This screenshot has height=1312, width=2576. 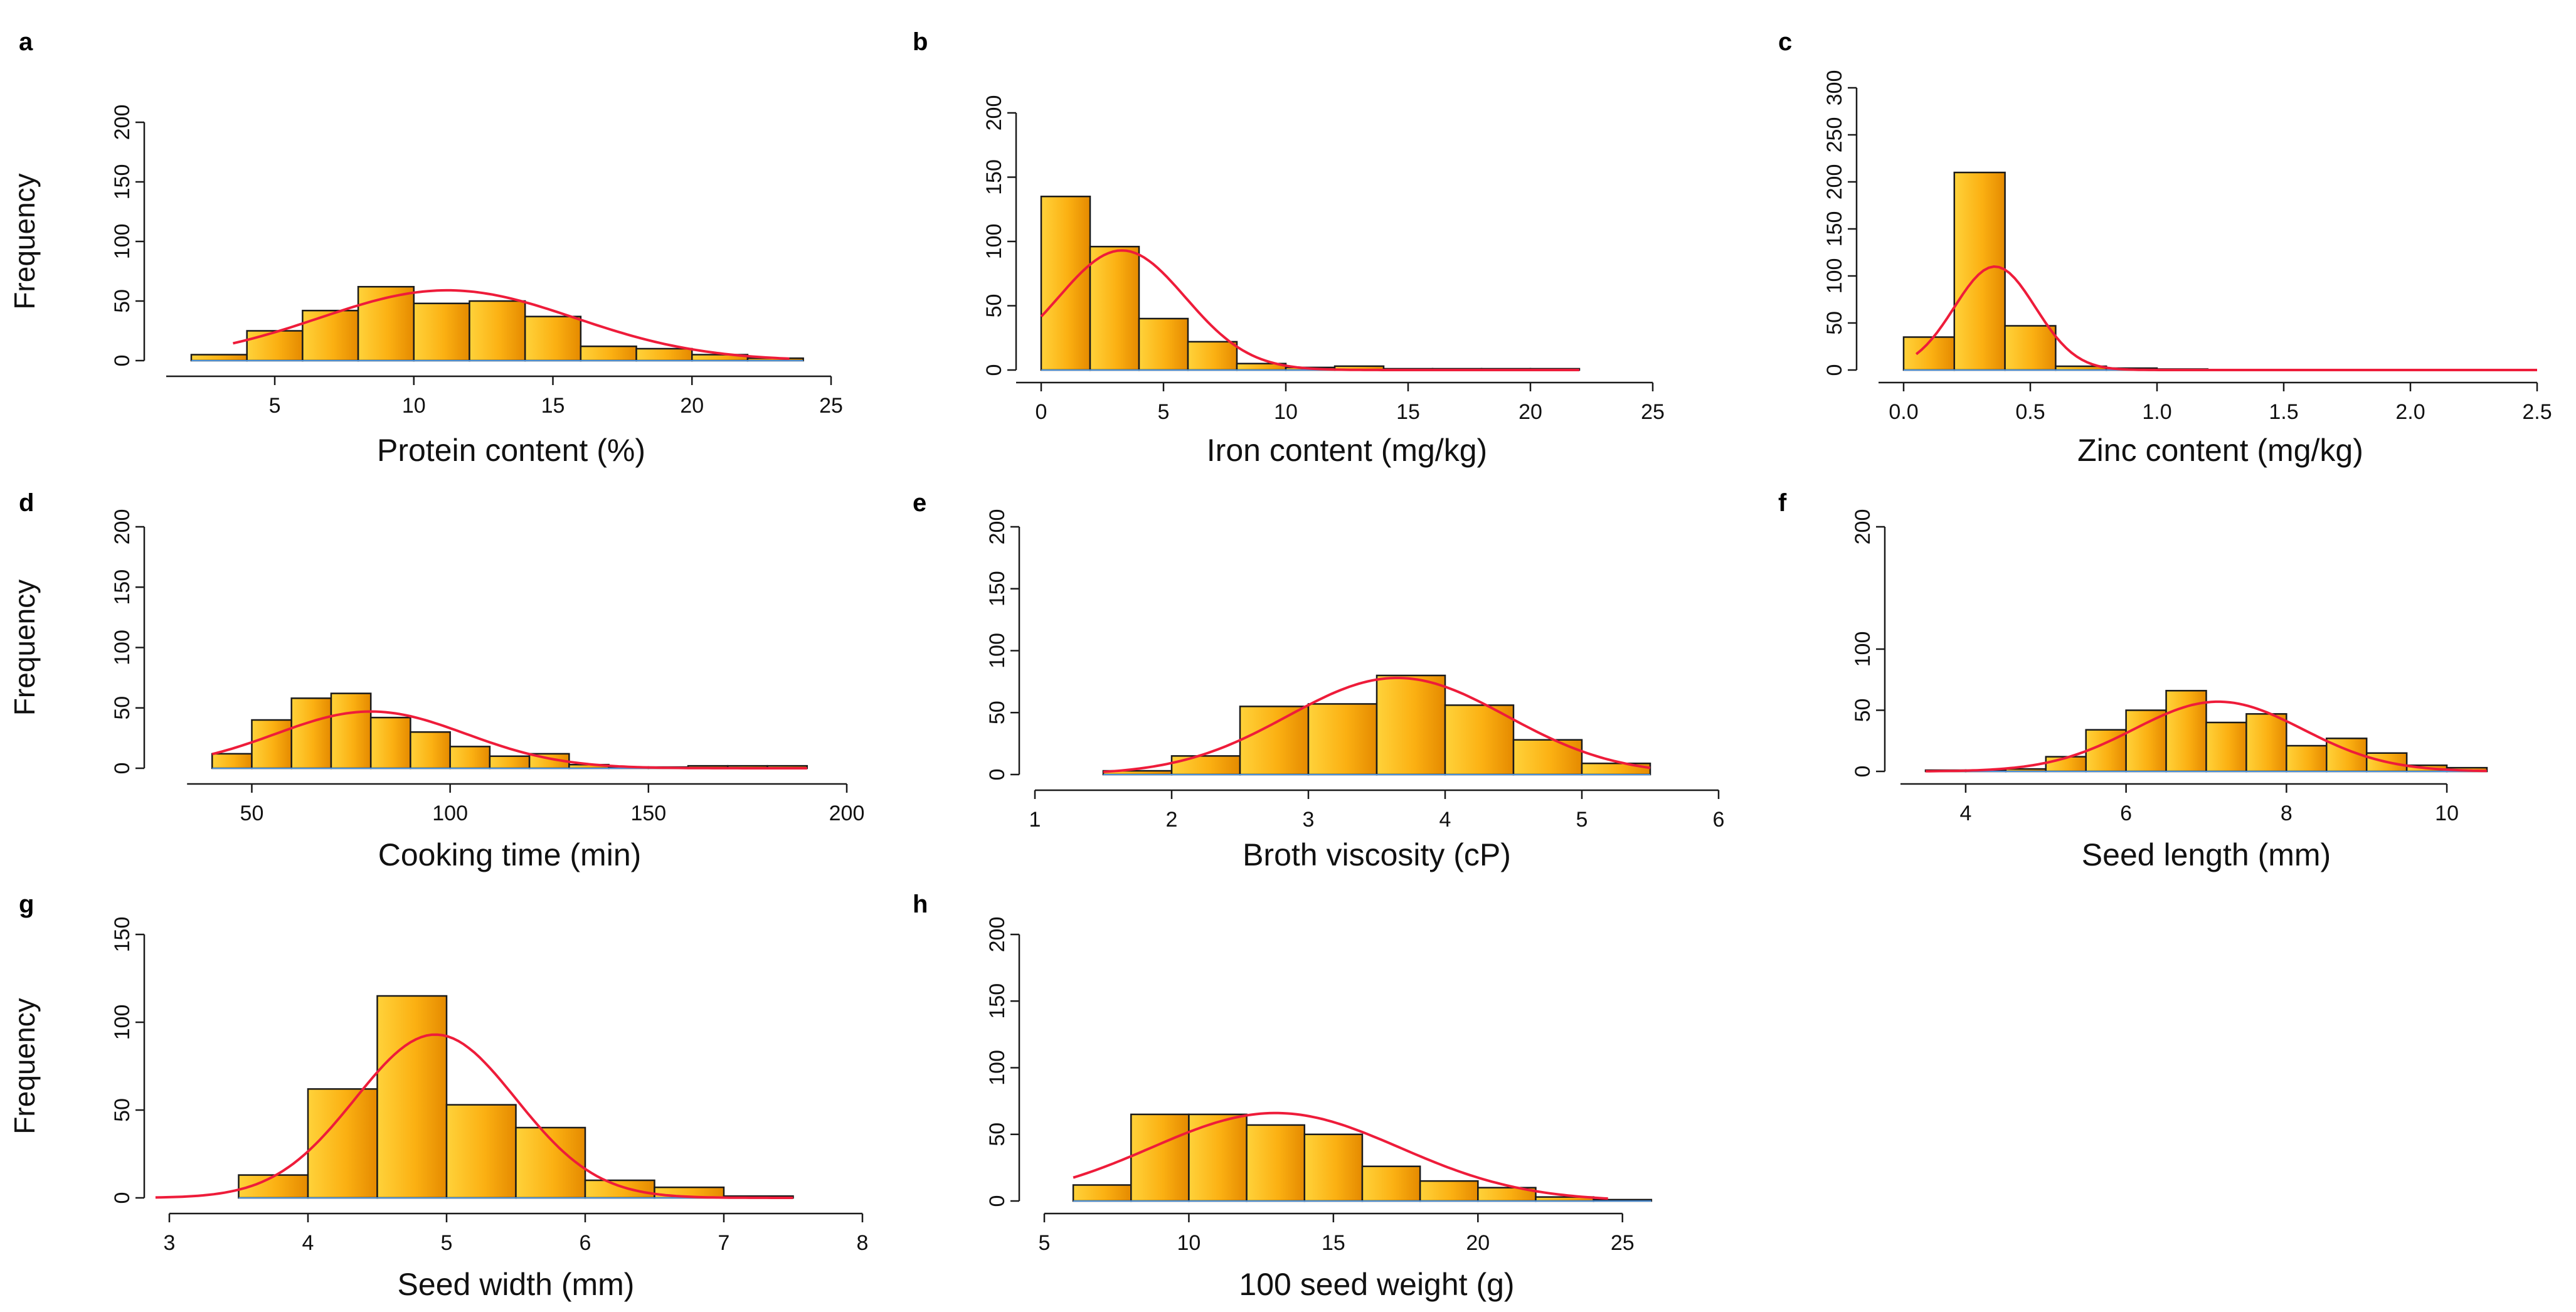 I want to click on panel-letter: g, so click(x=26, y=904).